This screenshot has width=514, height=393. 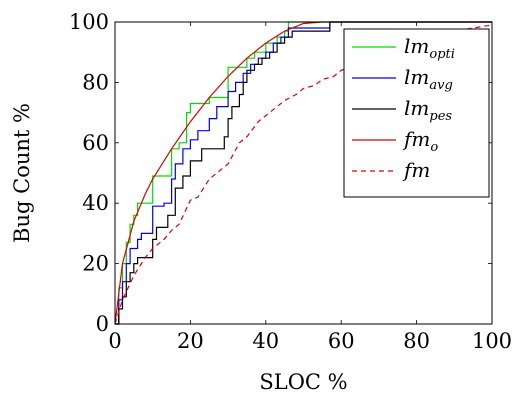 What do you see at coordinates (428, 110) in the screenshot?
I see `legend-label-lm-pes: lmpes` at bounding box center [428, 110].